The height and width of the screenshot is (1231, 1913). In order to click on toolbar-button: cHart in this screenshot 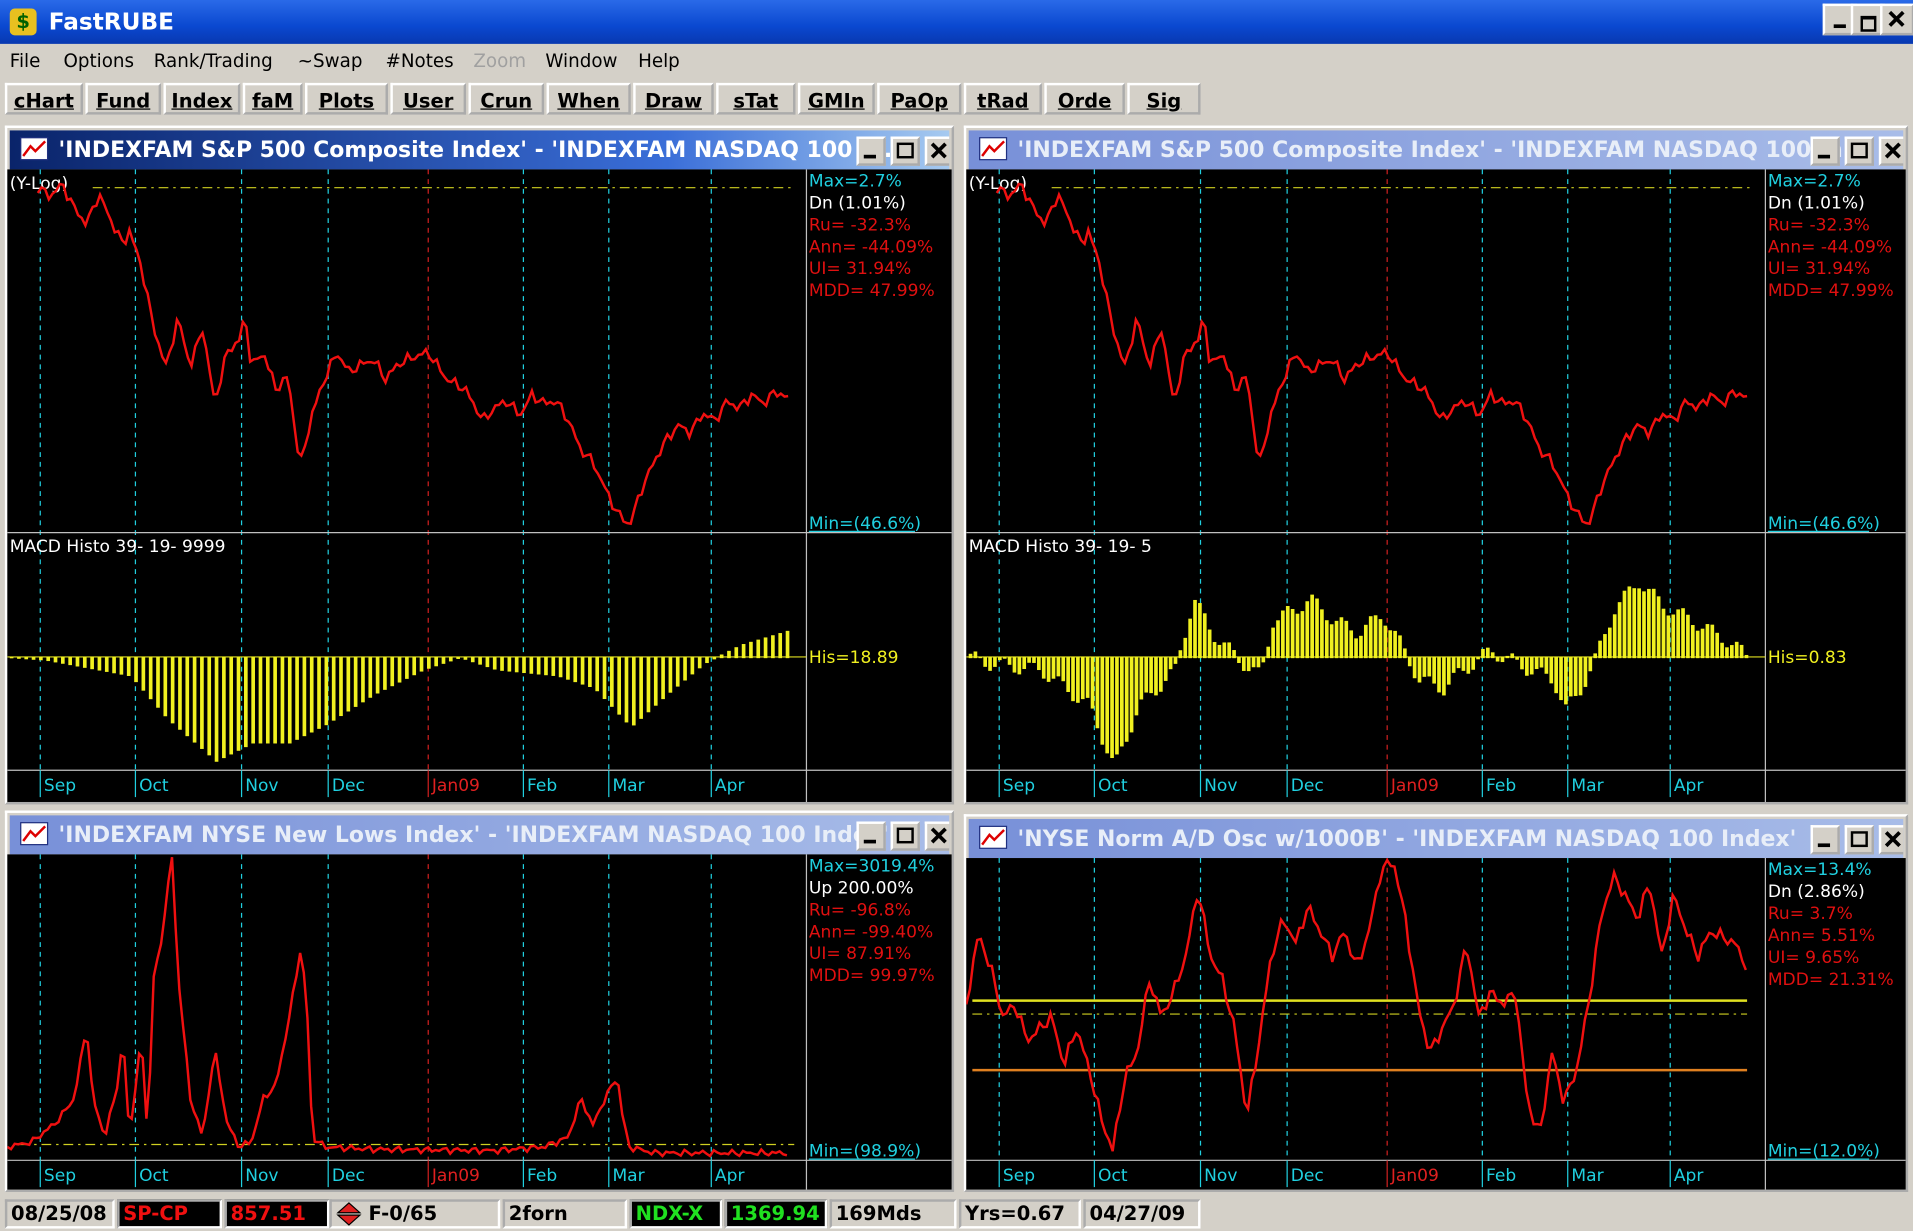, I will do `click(43, 98)`.